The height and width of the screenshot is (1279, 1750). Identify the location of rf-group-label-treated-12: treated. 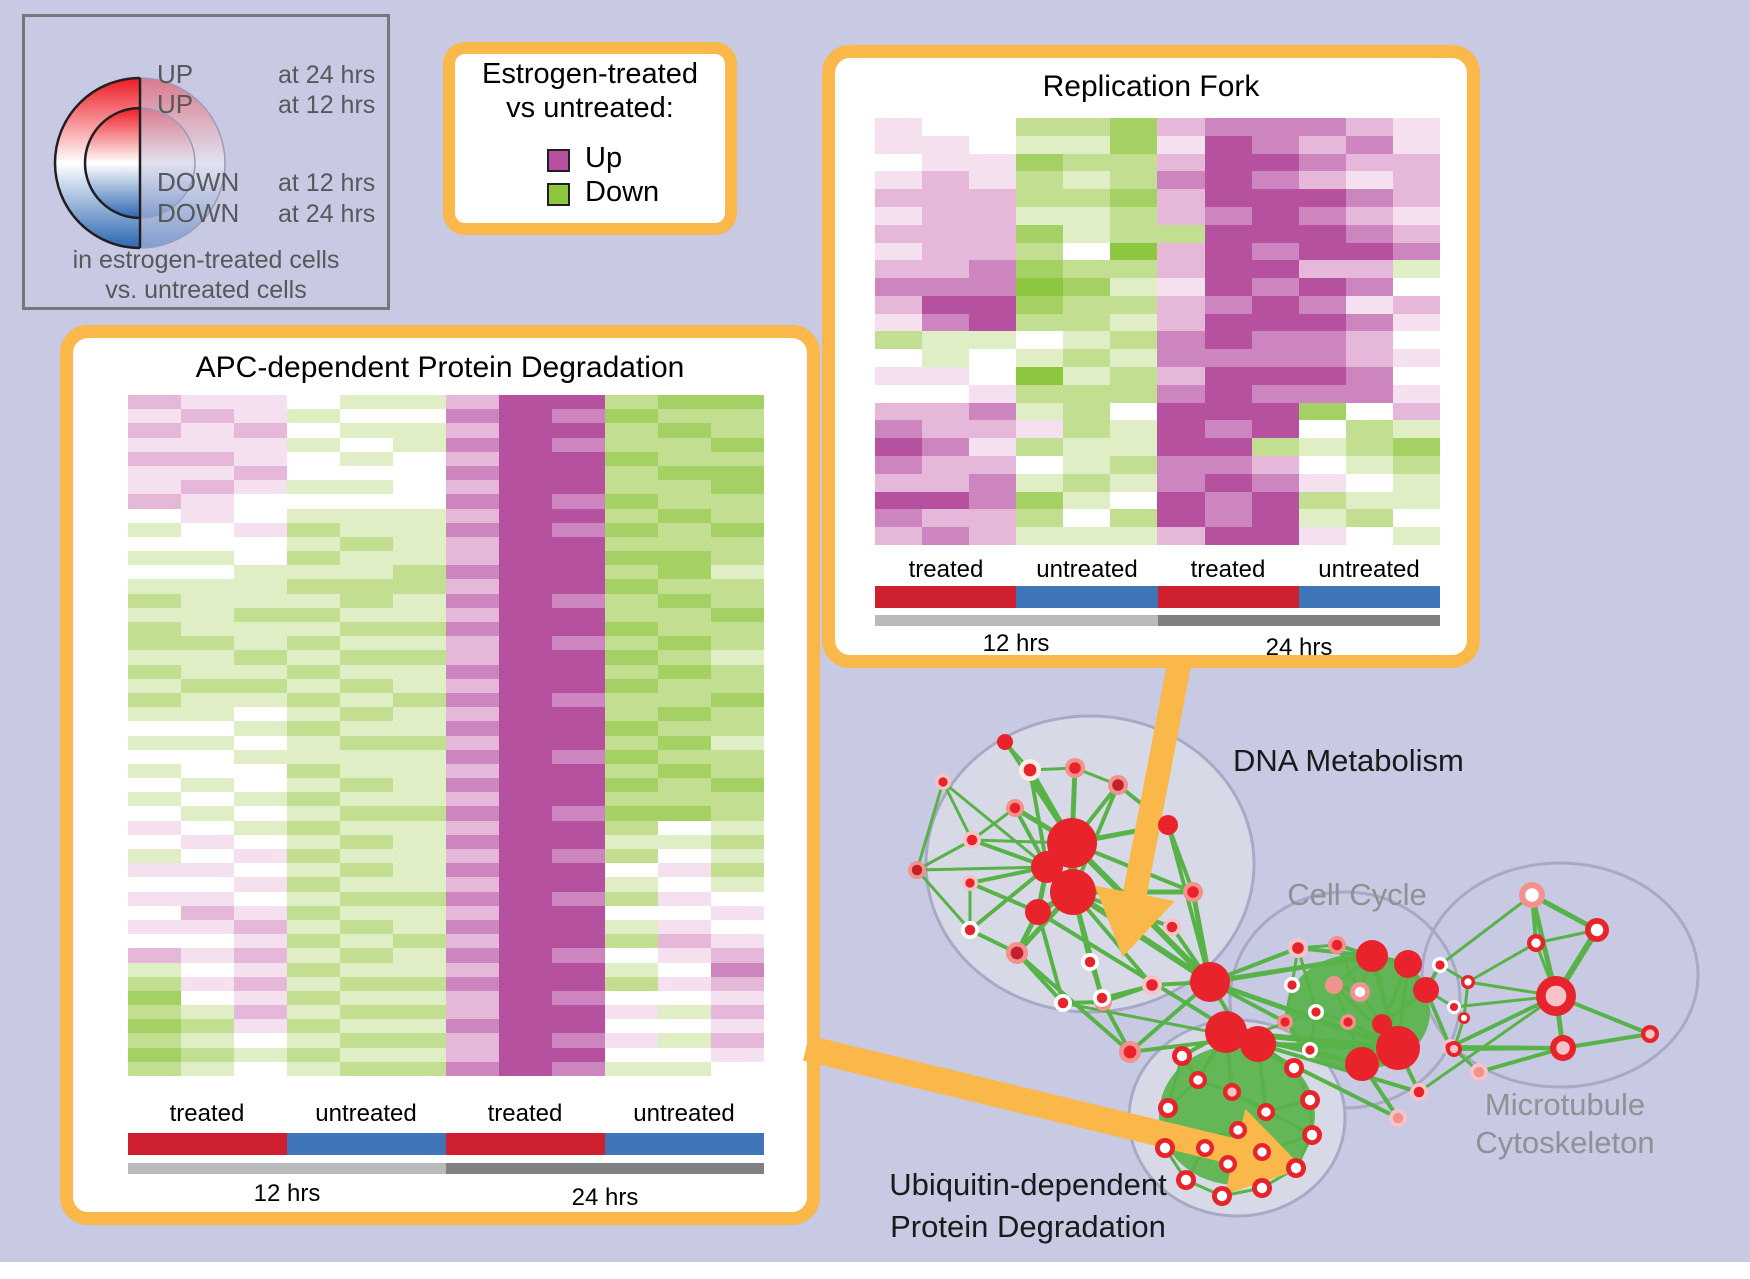
(946, 569).